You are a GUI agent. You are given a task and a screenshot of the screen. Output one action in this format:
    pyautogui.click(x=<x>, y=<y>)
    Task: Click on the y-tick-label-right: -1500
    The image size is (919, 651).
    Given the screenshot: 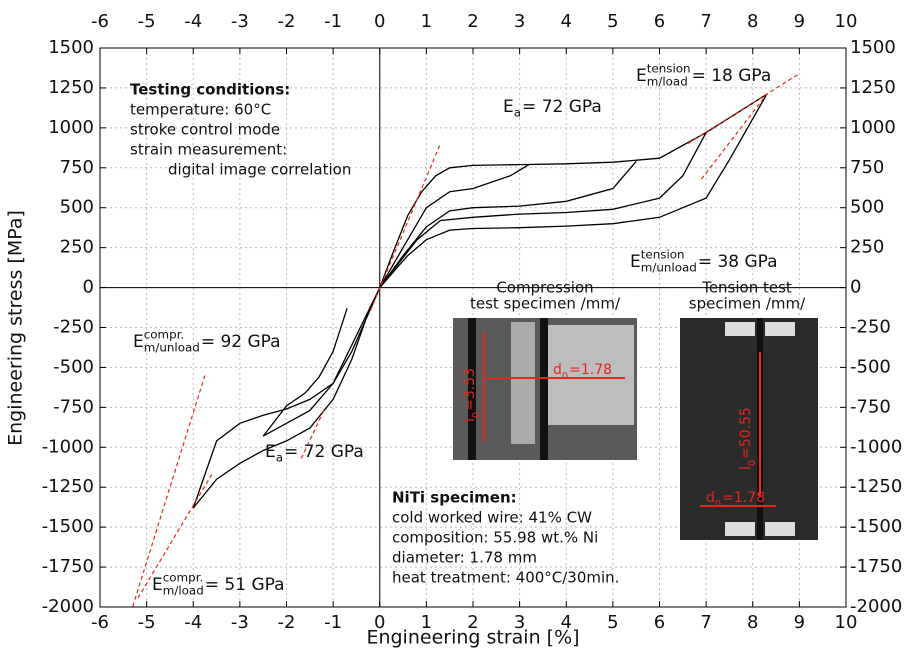 What is the action you would take?
    pyautogui.click(x=876, y=526)
    